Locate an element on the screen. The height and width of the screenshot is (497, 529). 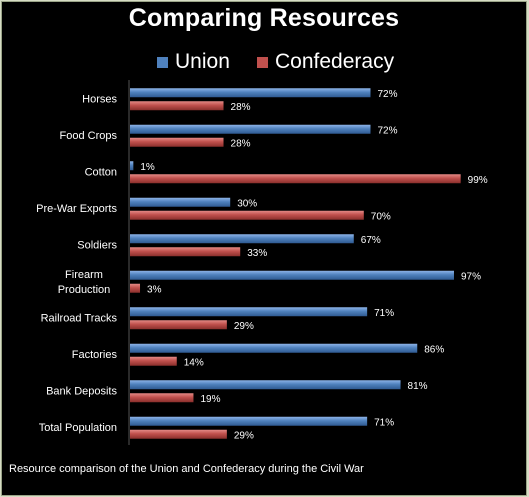
value-label-union-railroad-tracks: 71% is located at coordinates (384, 313).